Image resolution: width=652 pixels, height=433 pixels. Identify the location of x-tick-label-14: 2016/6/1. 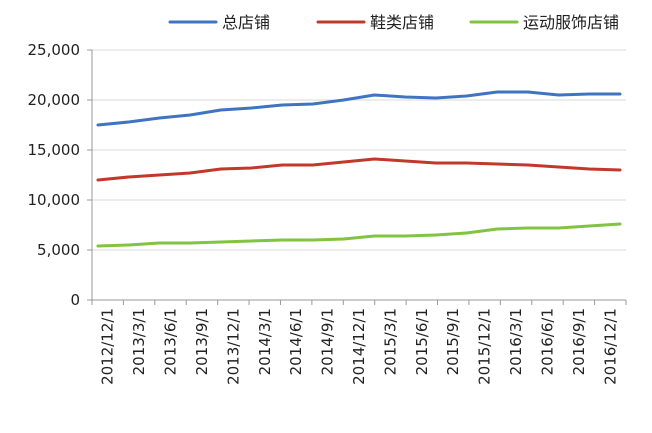
(547, 341).